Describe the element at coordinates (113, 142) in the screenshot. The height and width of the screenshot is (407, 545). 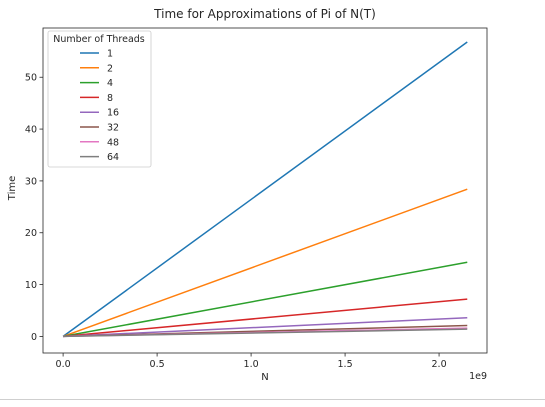
I see `legend-label: 48` at that location.